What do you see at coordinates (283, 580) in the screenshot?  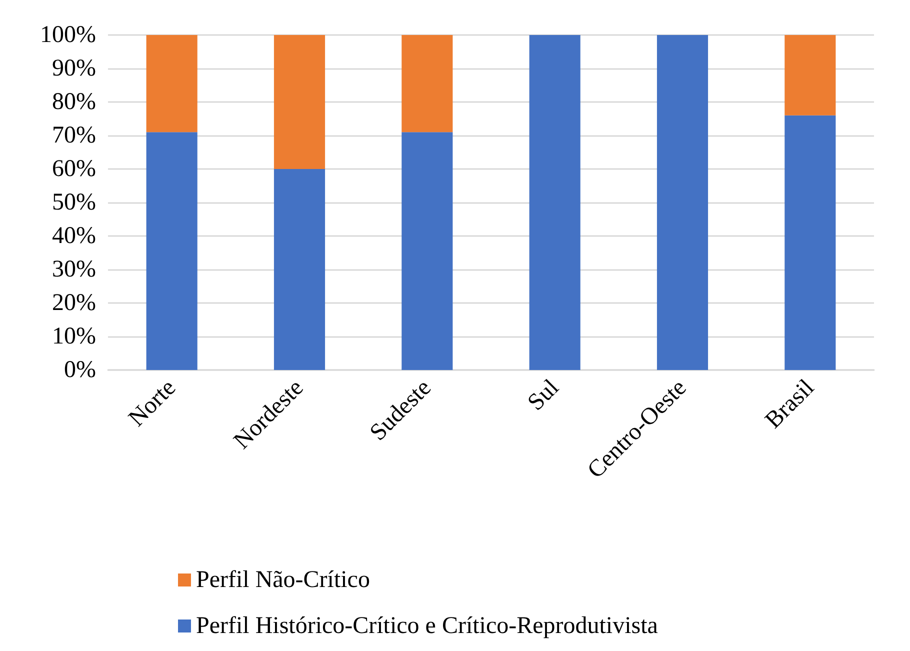 I see `legend-label: Perfil Não-Crítico` at bounding box center [283, 580].